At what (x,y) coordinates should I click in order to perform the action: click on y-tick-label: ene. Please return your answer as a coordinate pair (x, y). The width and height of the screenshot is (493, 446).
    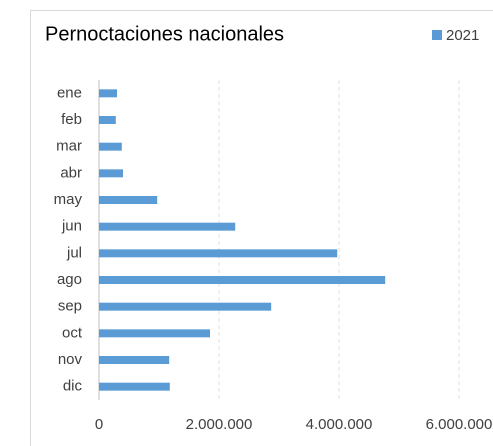
    Looking at the image, I should click on (69, 92).